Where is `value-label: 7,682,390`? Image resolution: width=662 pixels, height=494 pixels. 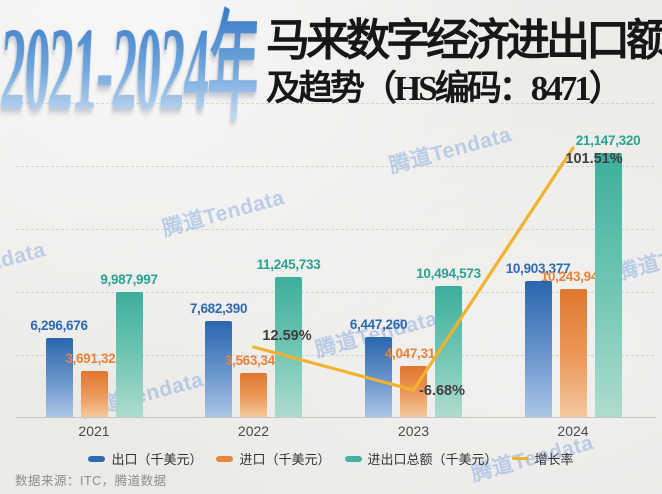
value-label: 7,682,390 is located at coordinates (218, 308).